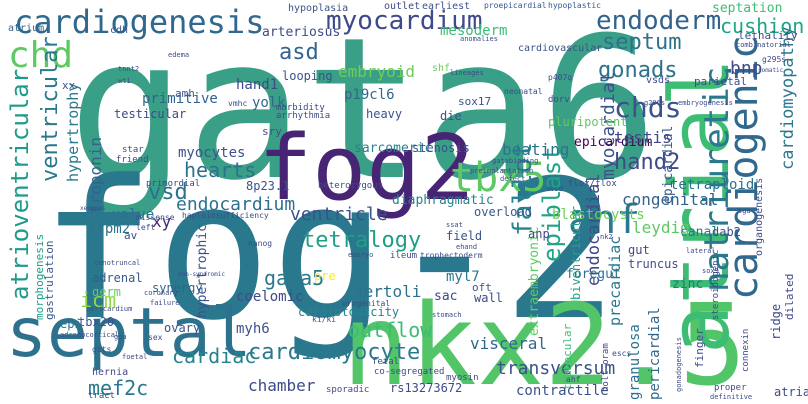 The image size is (808, 404). I want to click on word-cardiac: cardiac, so click(214, 356).